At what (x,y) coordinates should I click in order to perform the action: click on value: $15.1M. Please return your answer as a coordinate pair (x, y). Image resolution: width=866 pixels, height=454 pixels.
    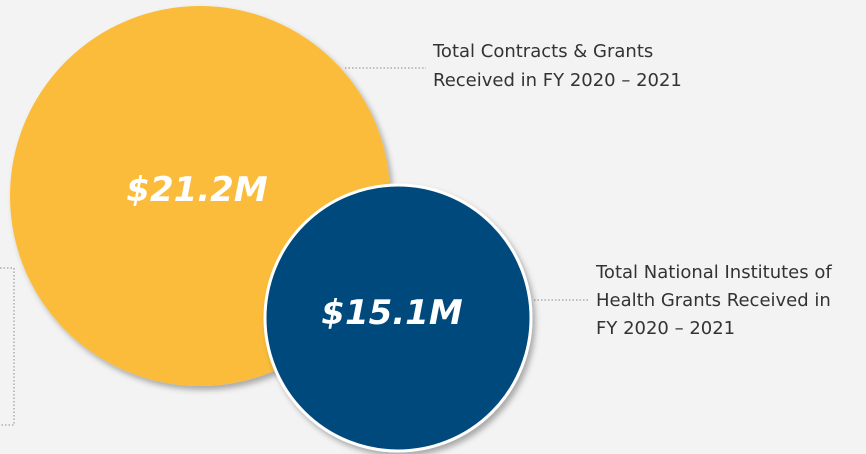
    Looking at the image, I should click on (392, 313).